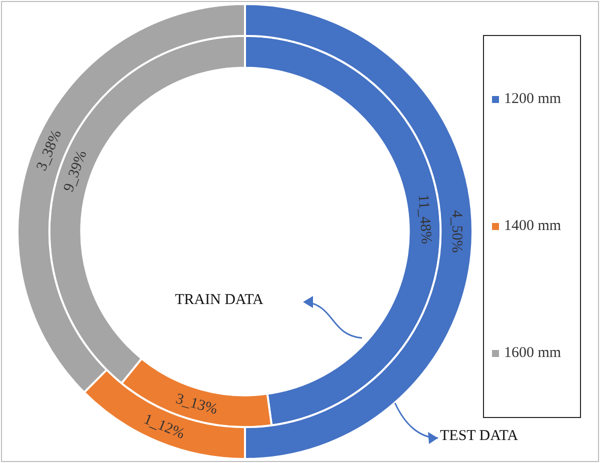 This screenshot has height=463, width=600. I want to click on slice-label: TRAIN DATA, so click(219, 300).